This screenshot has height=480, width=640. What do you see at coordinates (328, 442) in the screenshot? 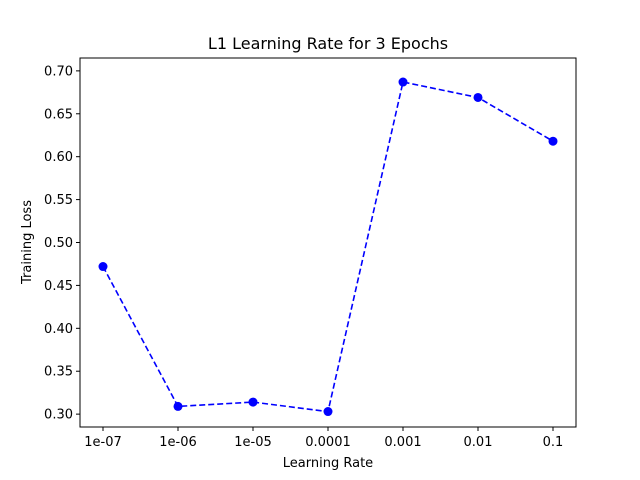
I see `x-tick-label: 0.0001` at bounding box center [328, 442].